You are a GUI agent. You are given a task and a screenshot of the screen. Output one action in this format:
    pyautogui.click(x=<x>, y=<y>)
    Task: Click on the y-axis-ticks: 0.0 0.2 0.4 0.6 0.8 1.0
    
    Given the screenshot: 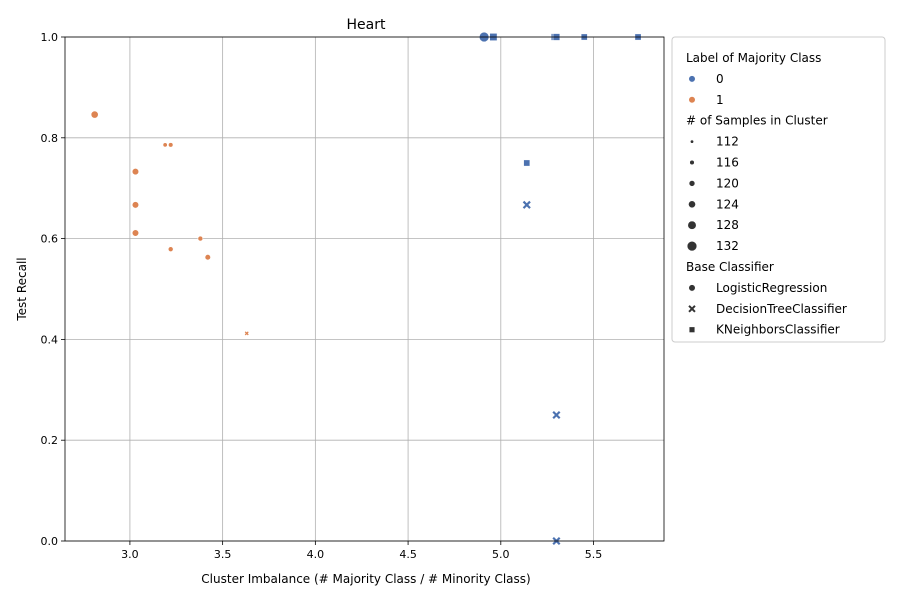 What is the action you would take?
    pyautogui.click(x=53, y=289)
    